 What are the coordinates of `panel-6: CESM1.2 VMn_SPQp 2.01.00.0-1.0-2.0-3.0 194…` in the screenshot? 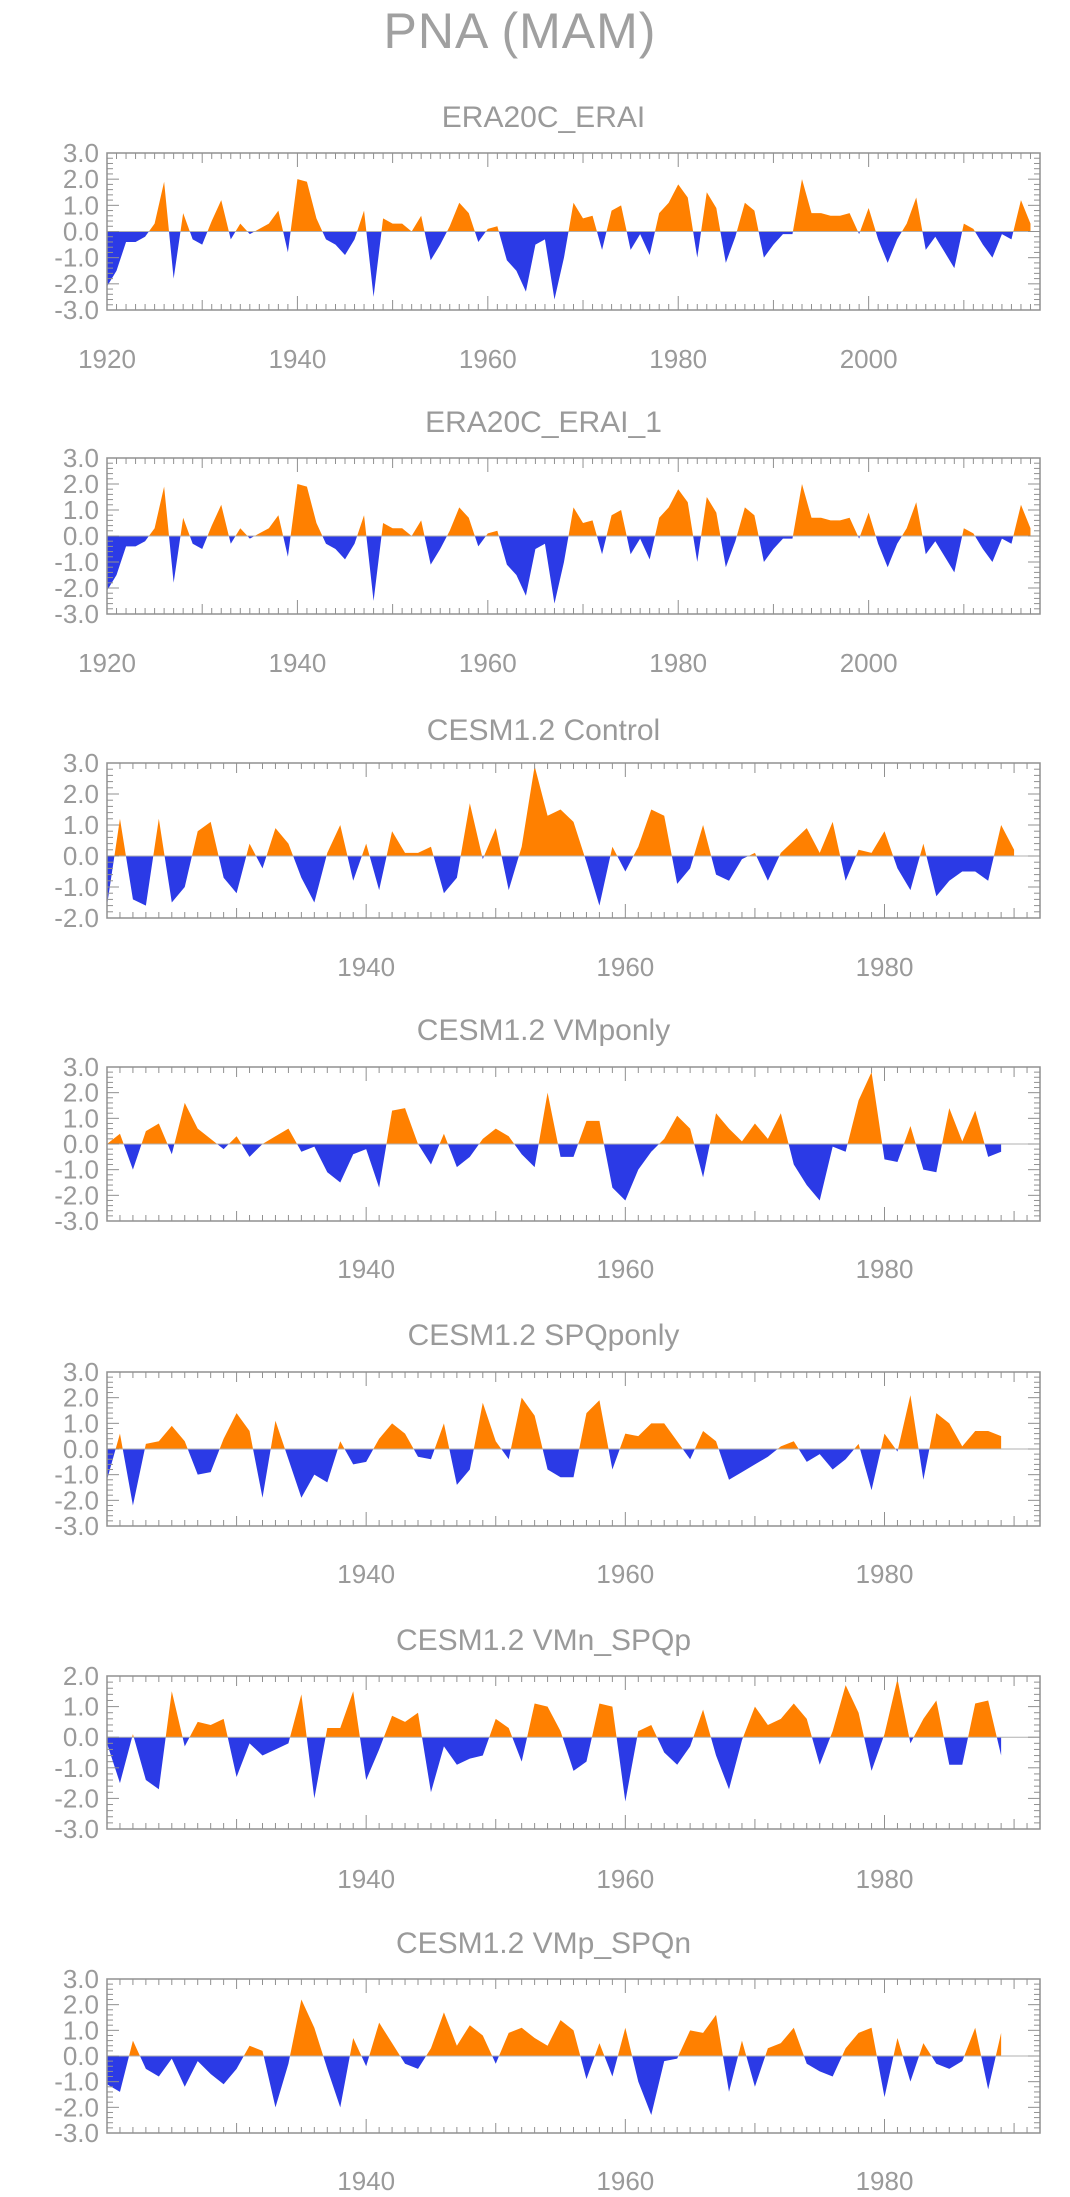 It's located at (547, 1759).